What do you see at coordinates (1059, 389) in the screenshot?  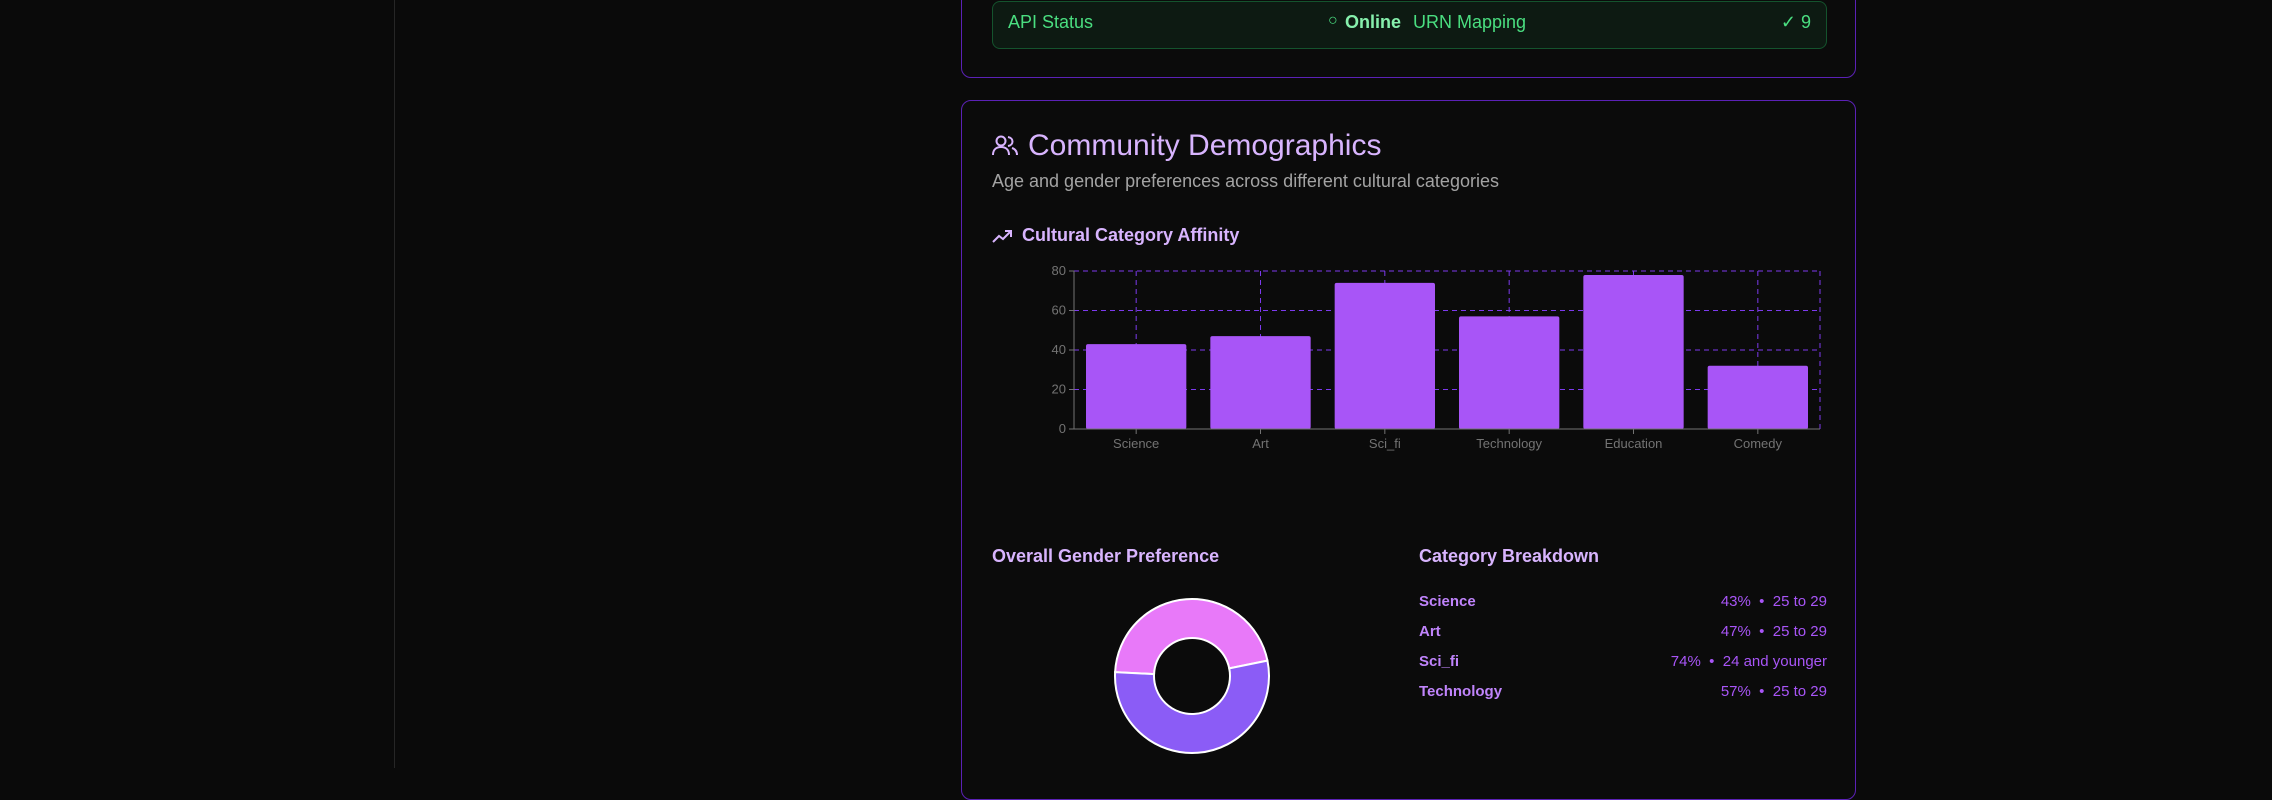 I see `y-tick-label: 20` at bounding box center [1059, 389].